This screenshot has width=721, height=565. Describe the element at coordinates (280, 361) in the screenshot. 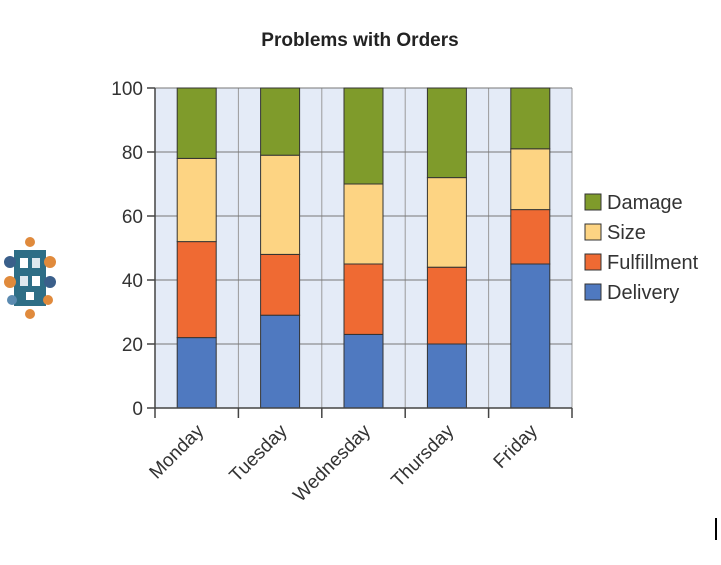

I see `bar-segment-delivery-tuesday` at that location.